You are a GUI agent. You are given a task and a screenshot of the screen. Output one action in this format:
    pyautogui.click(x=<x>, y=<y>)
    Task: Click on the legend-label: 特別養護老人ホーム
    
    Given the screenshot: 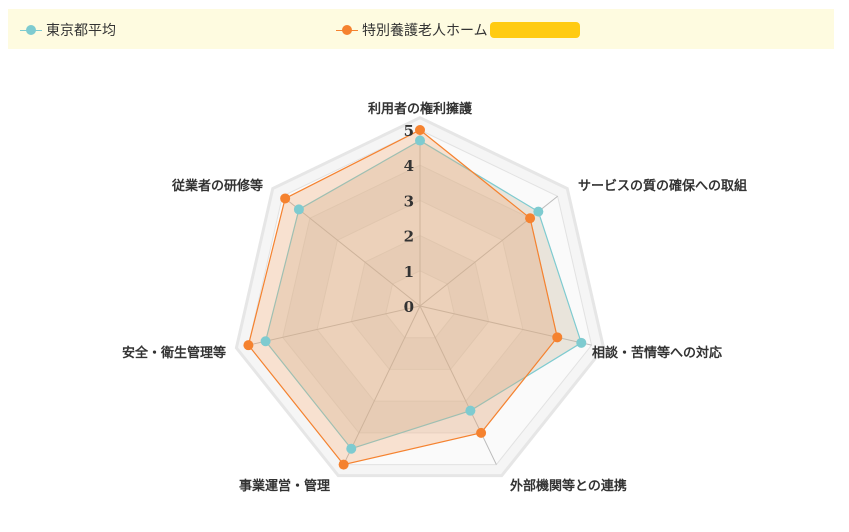 What is the action you would take?
    pyautogui.click(x=425, y=31)
    